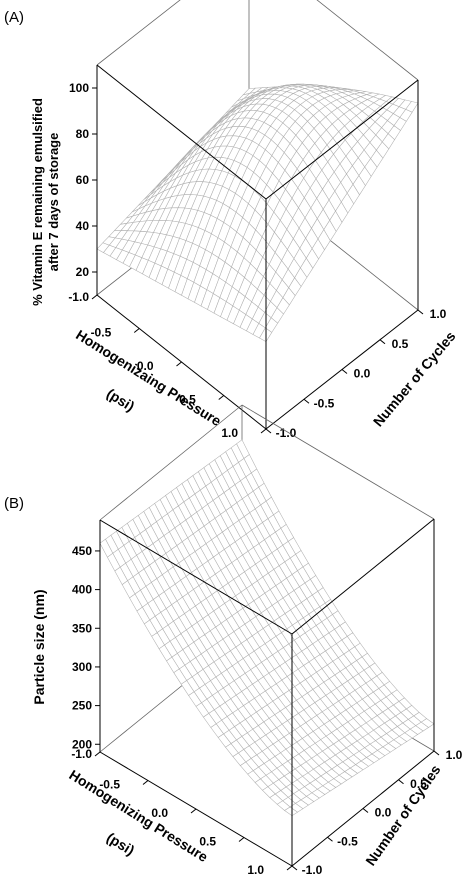 The image size is (474, 889). What do you see at coordinates (79, 88) in the screenshot?
I see `z-tick-label: 100` at bounding box center [79, 88].